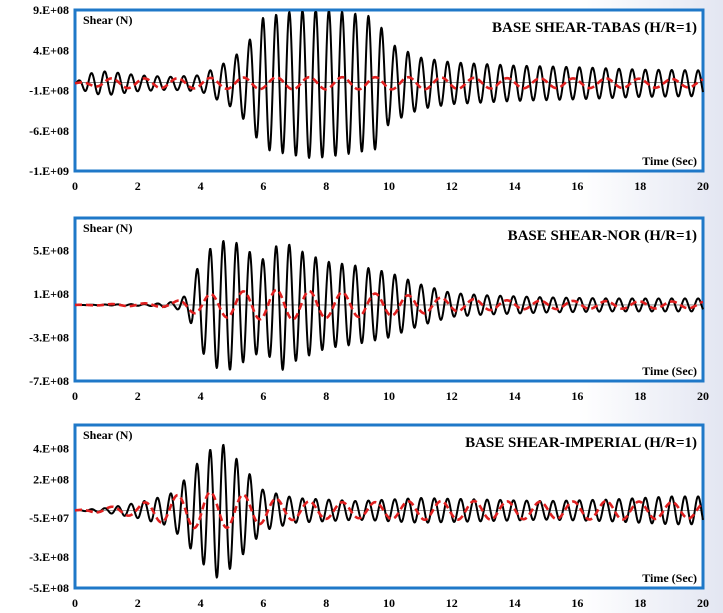  Describe the element at coordinates (49, 131) in the screenshot. I see `y-tick-label: -6.E+08` at that location.